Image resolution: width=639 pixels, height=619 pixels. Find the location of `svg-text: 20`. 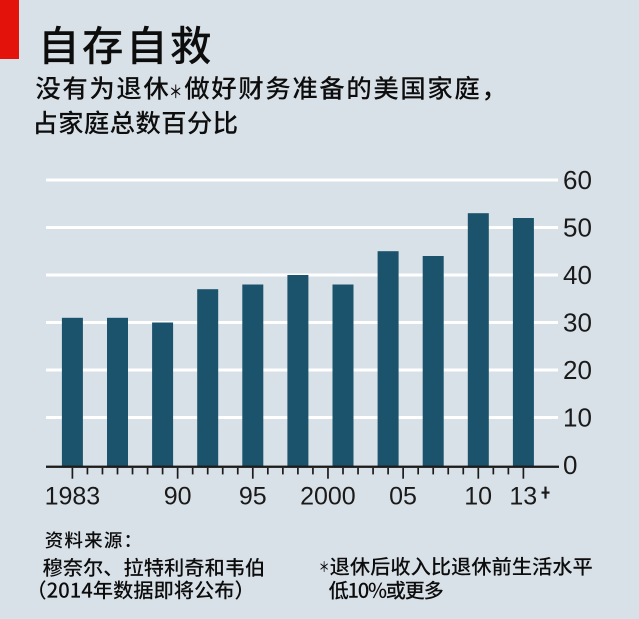

svg-text: 20 is located at coordinates (577, 370).